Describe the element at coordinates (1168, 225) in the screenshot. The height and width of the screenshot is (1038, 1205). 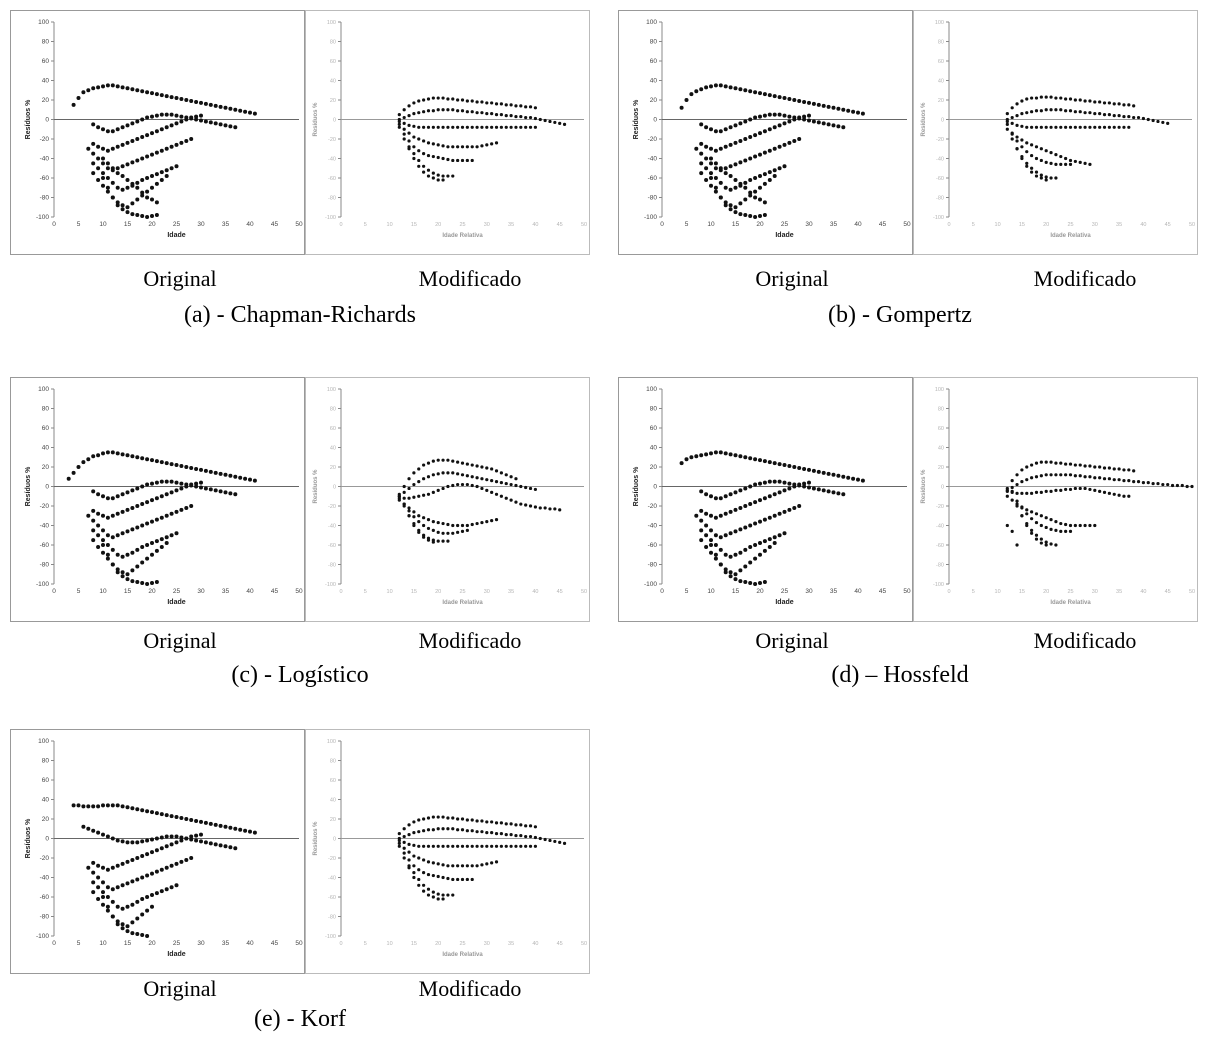
I see `x-tick-label: 45` at that location.